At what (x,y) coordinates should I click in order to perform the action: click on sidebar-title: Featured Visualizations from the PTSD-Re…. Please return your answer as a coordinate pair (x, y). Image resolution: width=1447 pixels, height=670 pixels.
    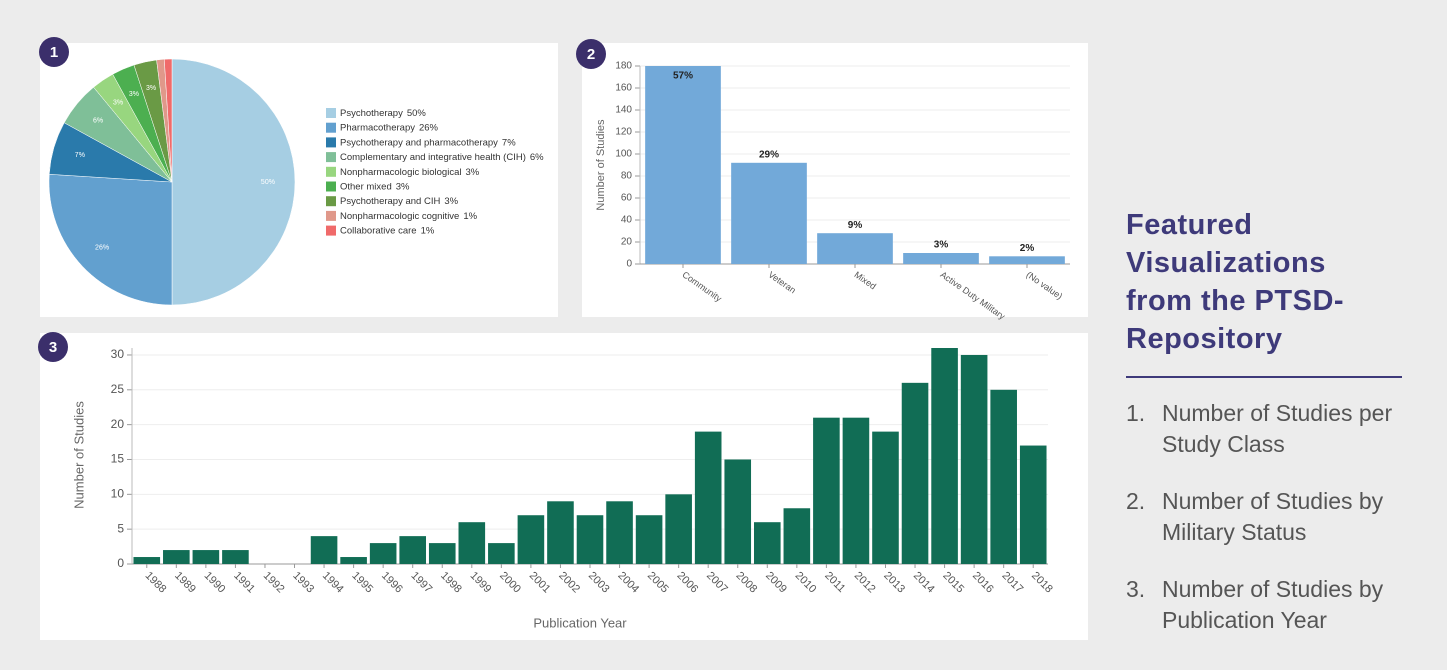
    Looking at the image, I should click on (1235, 282).